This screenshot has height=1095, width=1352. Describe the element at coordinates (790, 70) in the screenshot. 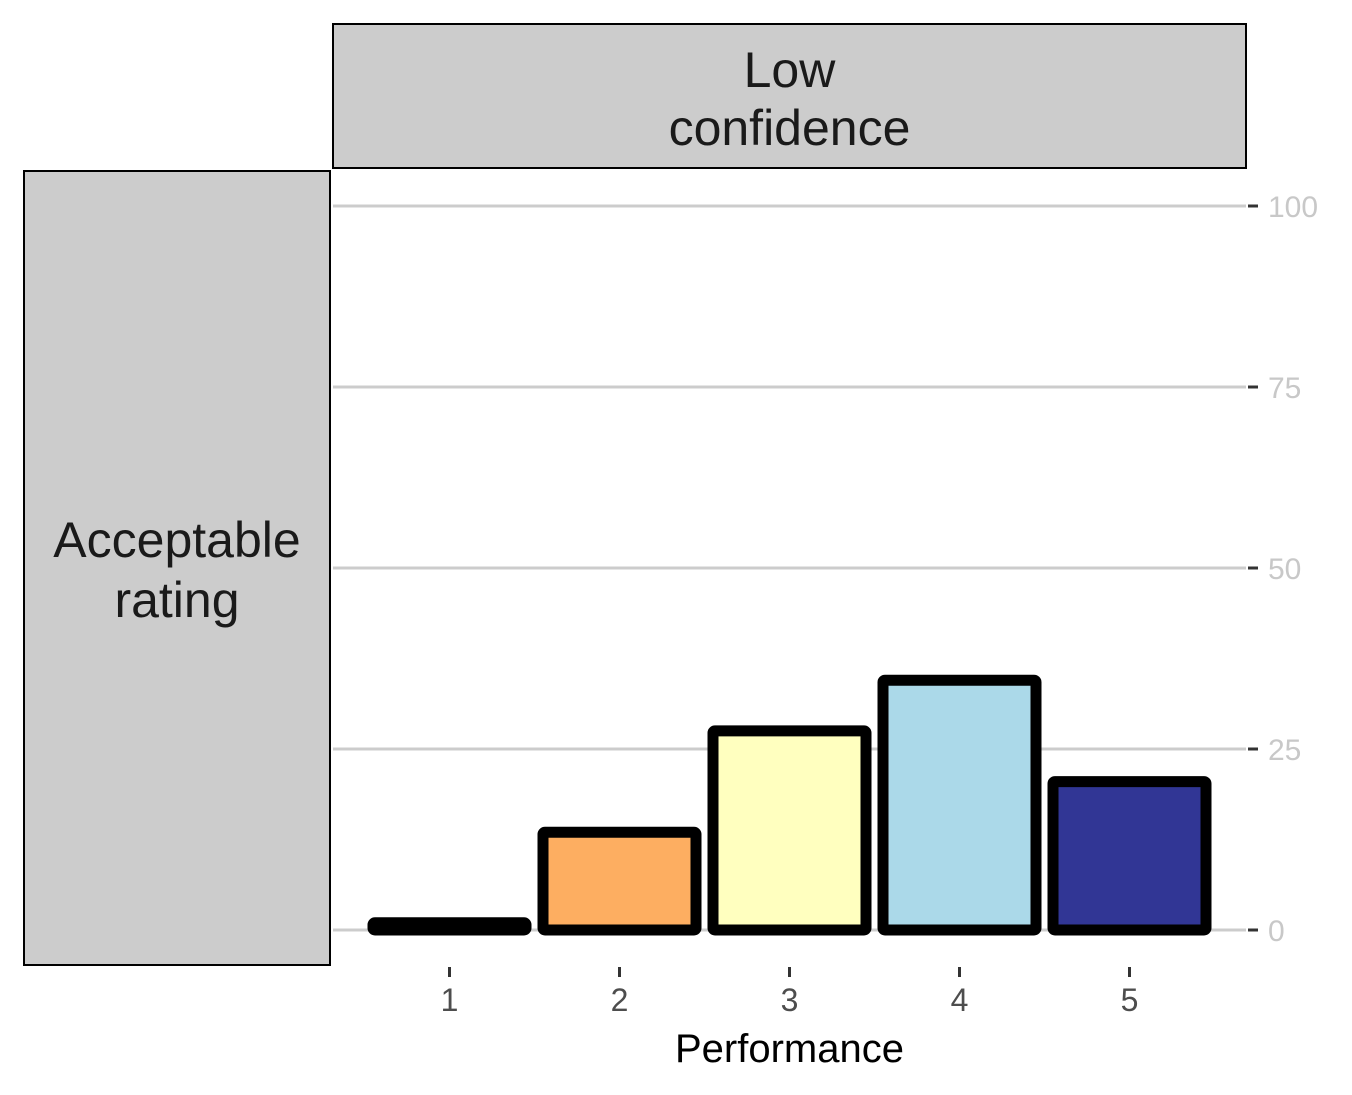

I see `facet-col-label-line-1: Low` at that location.